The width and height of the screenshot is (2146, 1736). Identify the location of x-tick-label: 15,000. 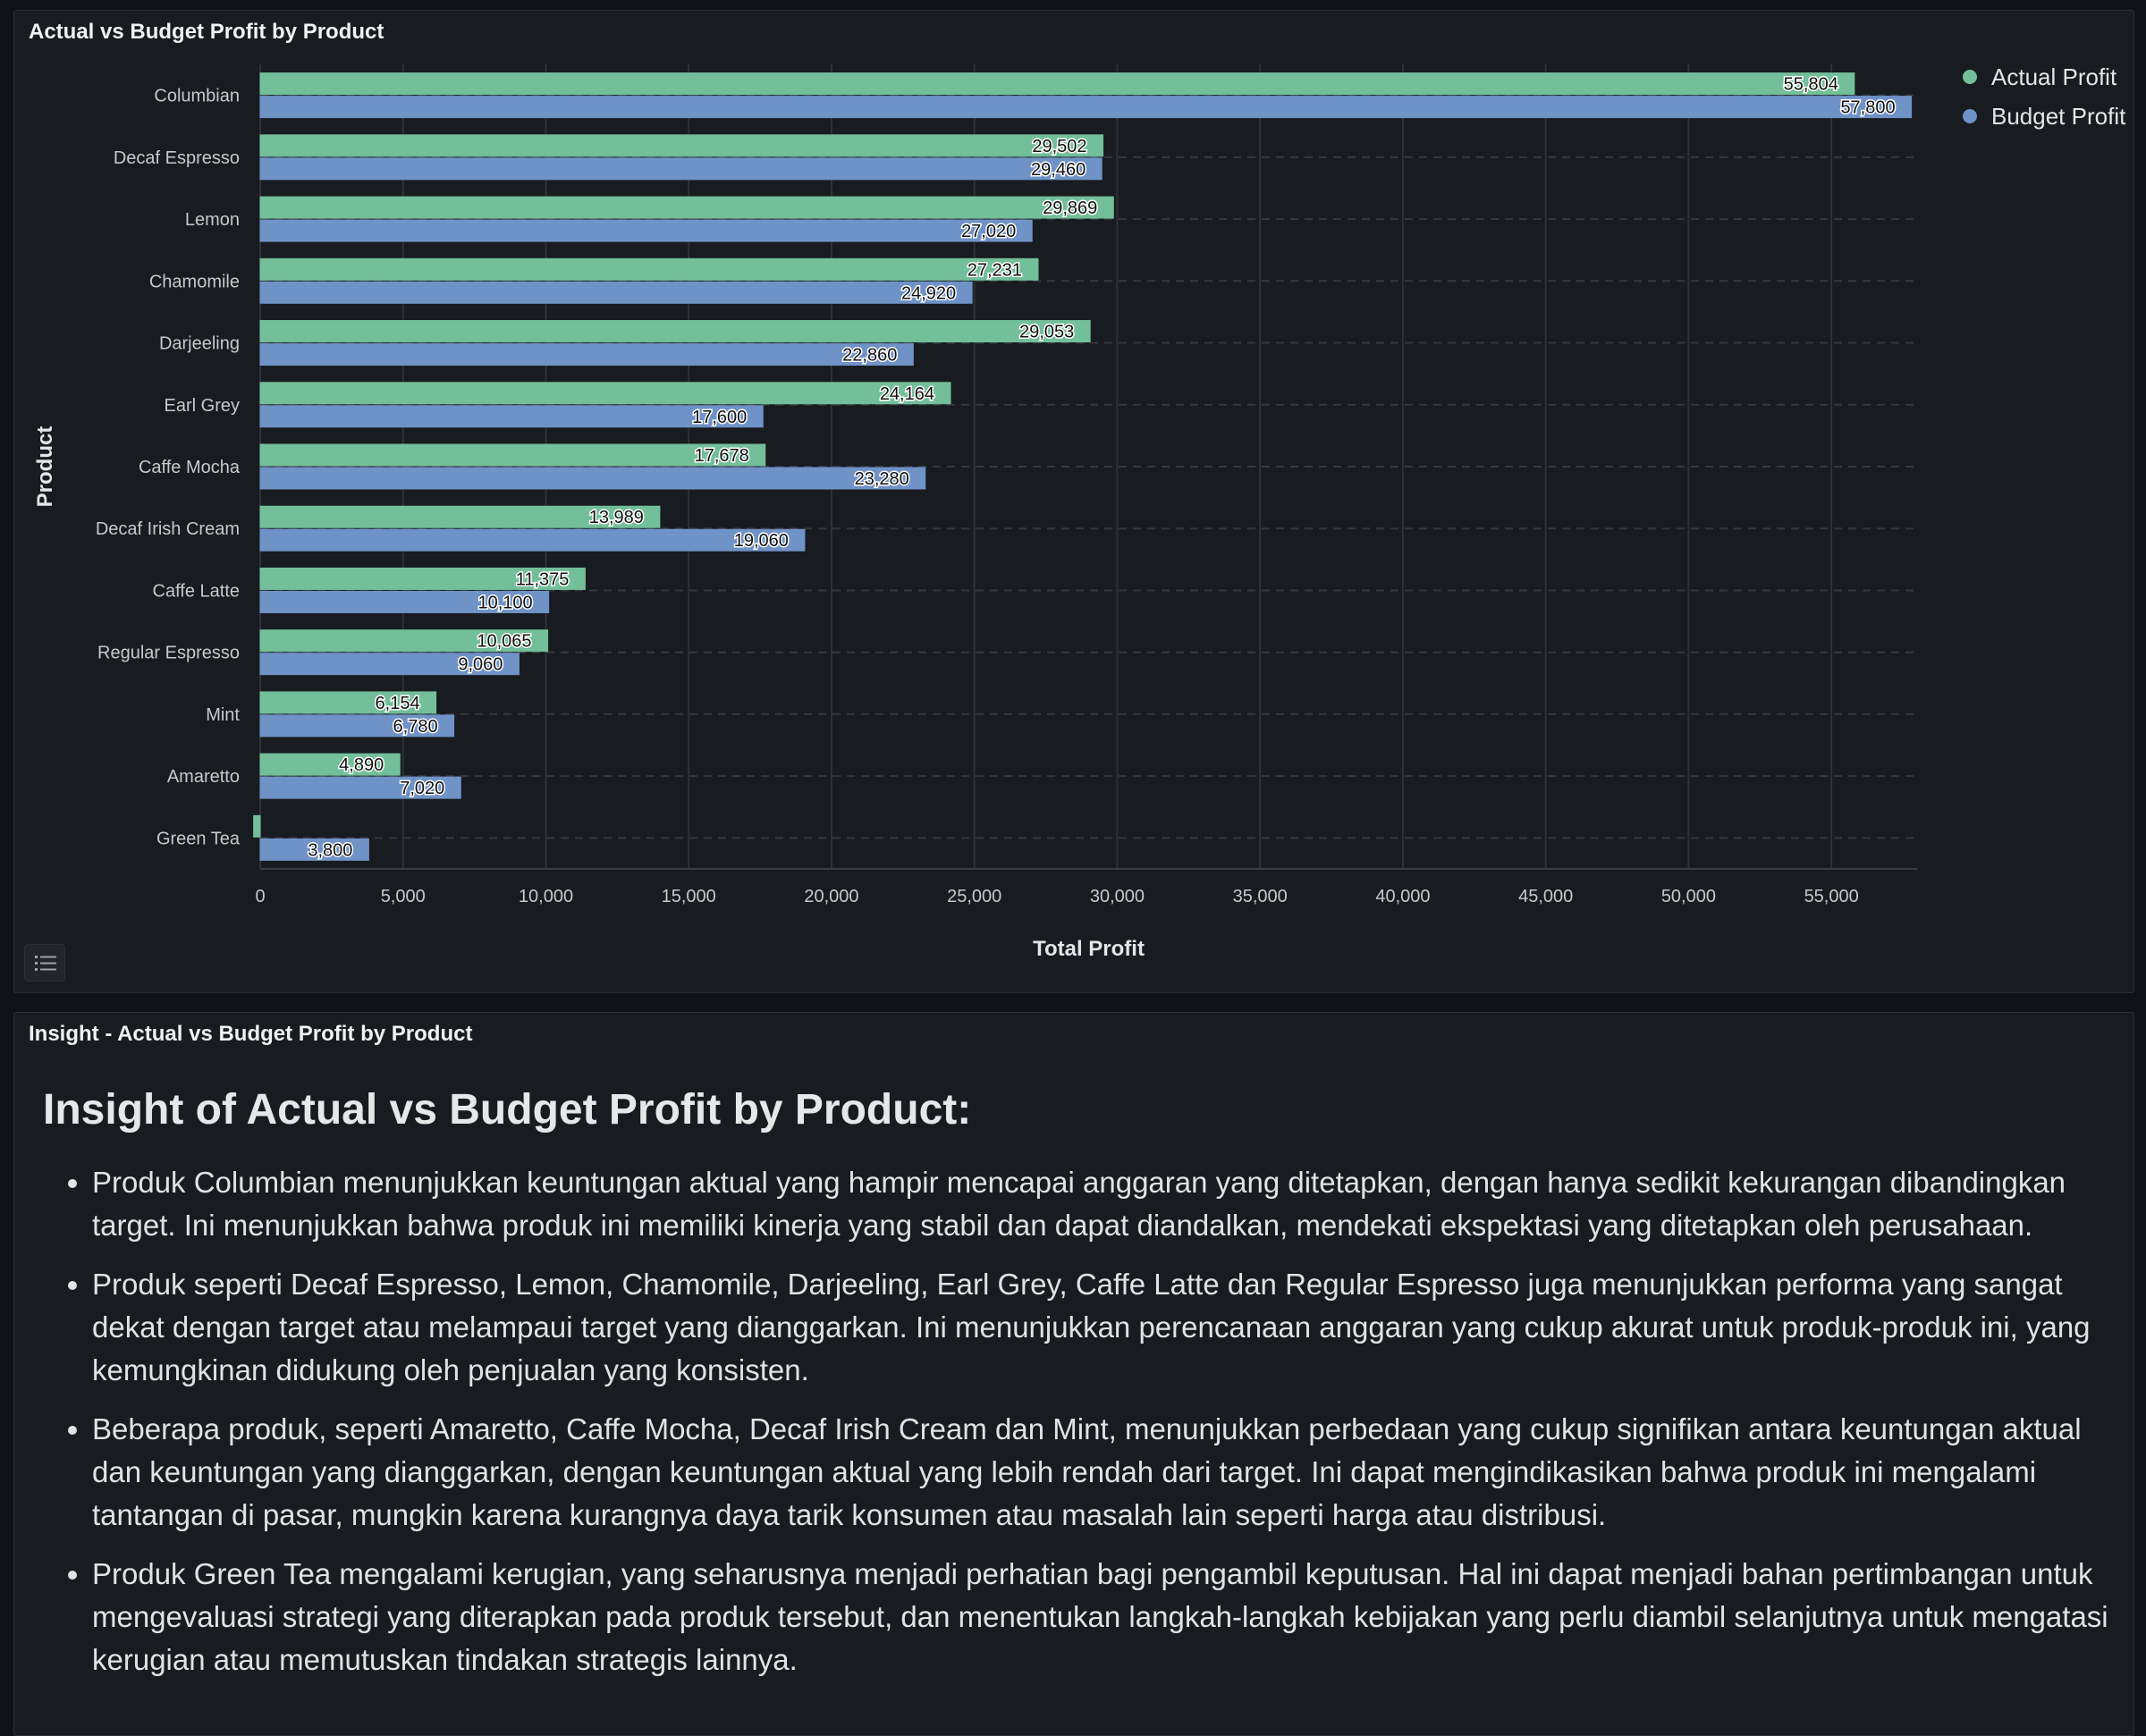
(689, 896).